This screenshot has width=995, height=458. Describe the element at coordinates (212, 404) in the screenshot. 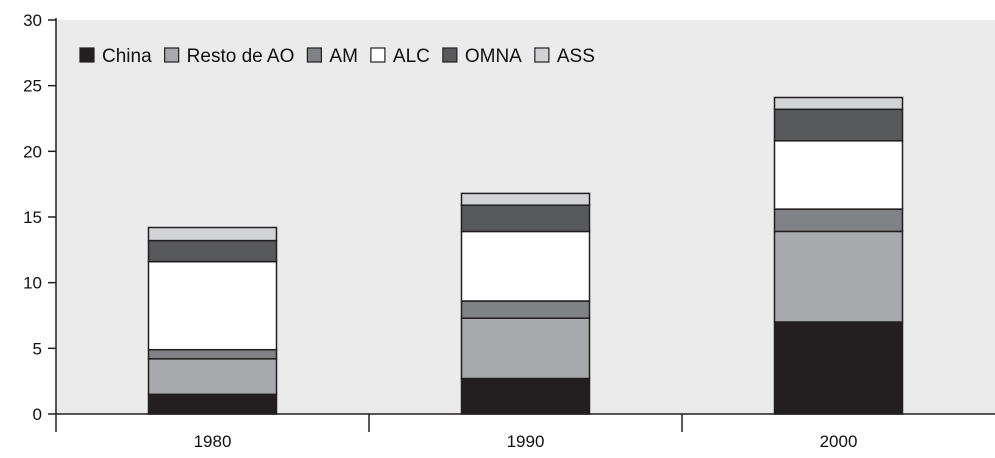

I see `bar-segment-china-1980` at that location.